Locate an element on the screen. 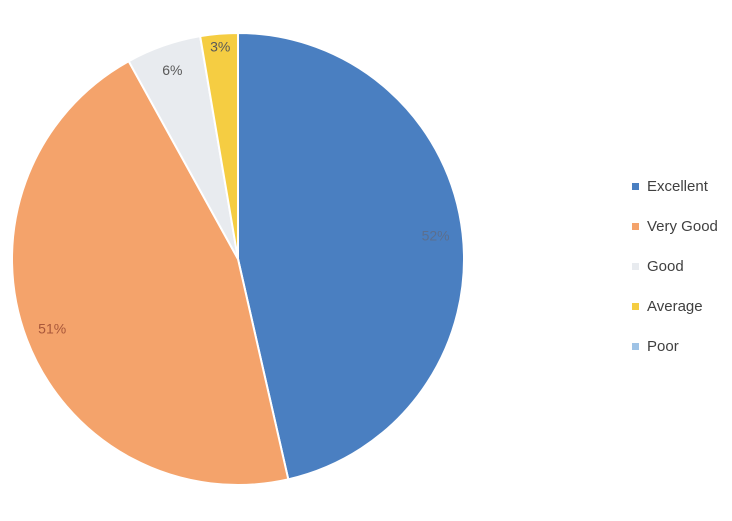 The height and width of the screenshot is (521, 732). legend-swatch-poor is located at coordinates (635, 346).